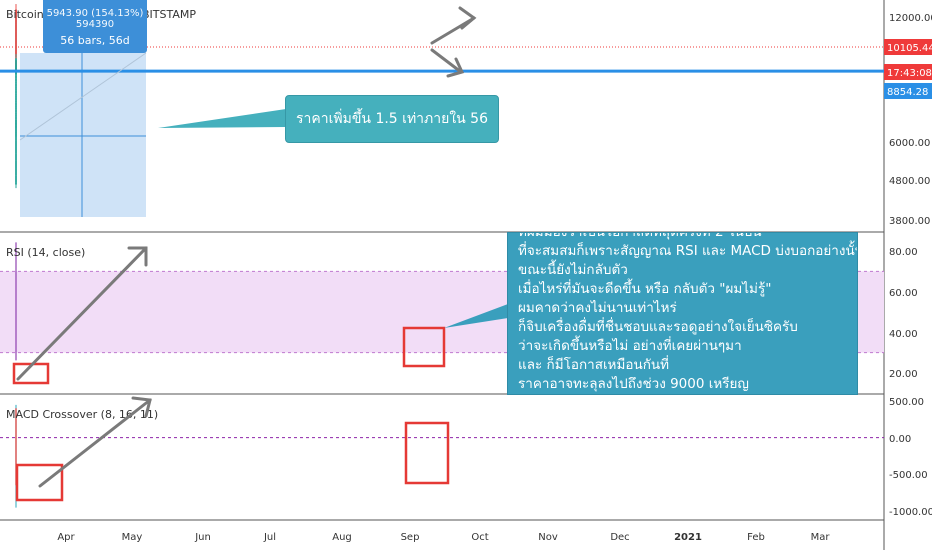 This screenshot has width=932, height=550. I want to click on countdown-label: 17:43:08, so click(909, 73).